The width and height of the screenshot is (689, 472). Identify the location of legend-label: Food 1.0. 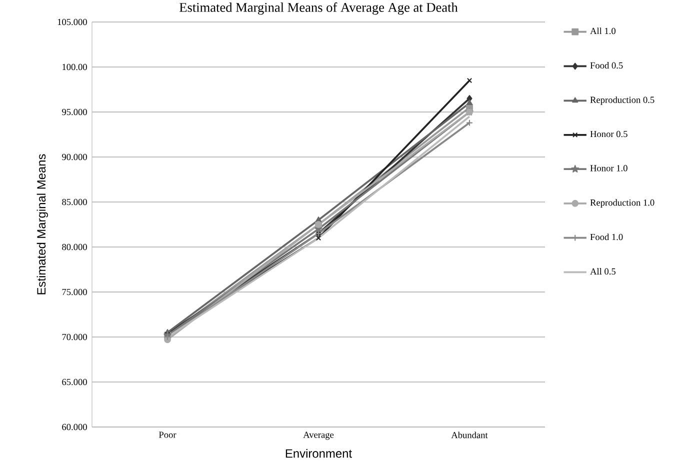
(606, 237).